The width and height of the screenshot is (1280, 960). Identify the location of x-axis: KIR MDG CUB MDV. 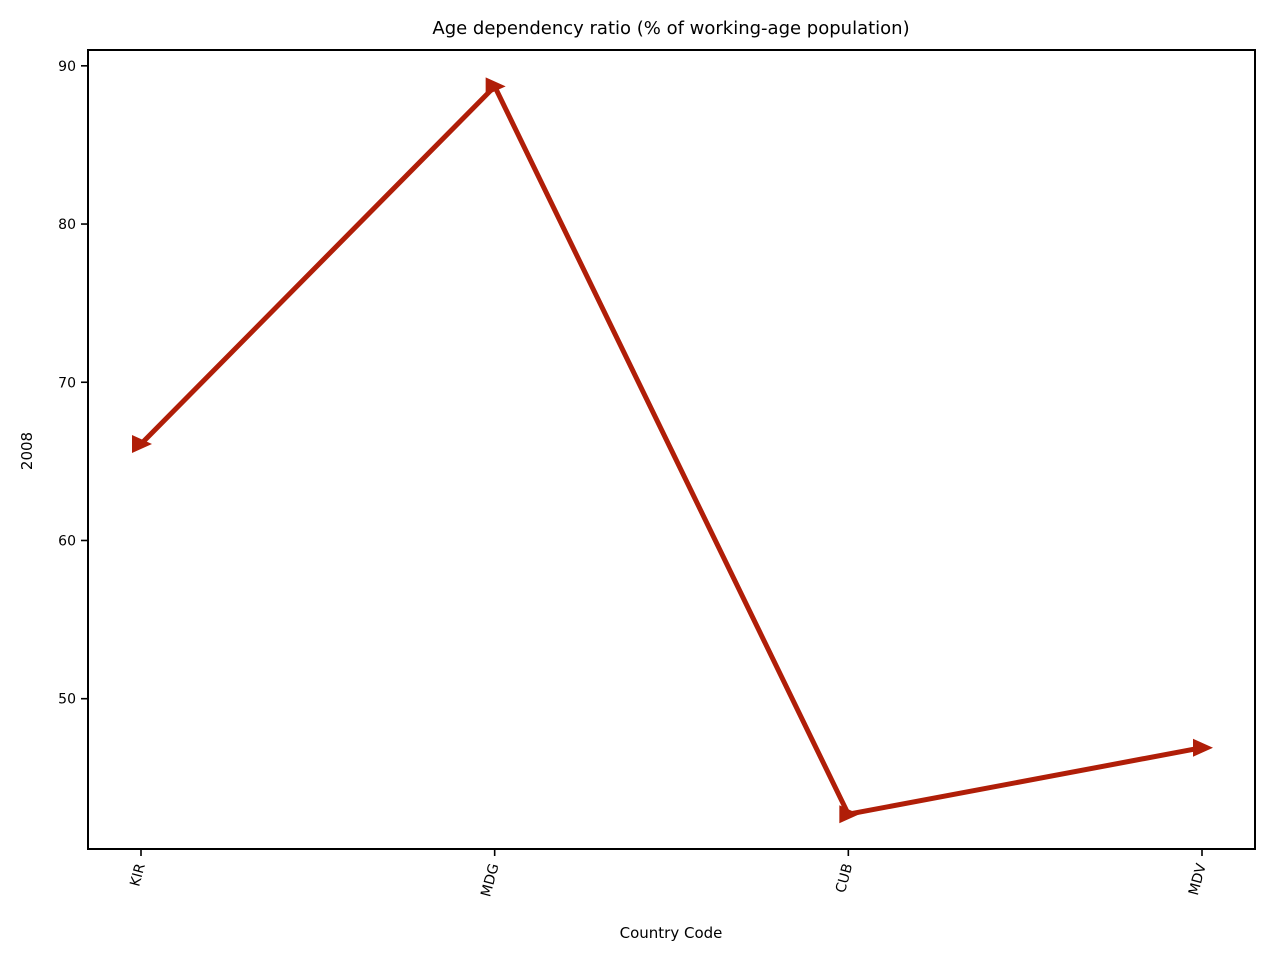
(668, 874).